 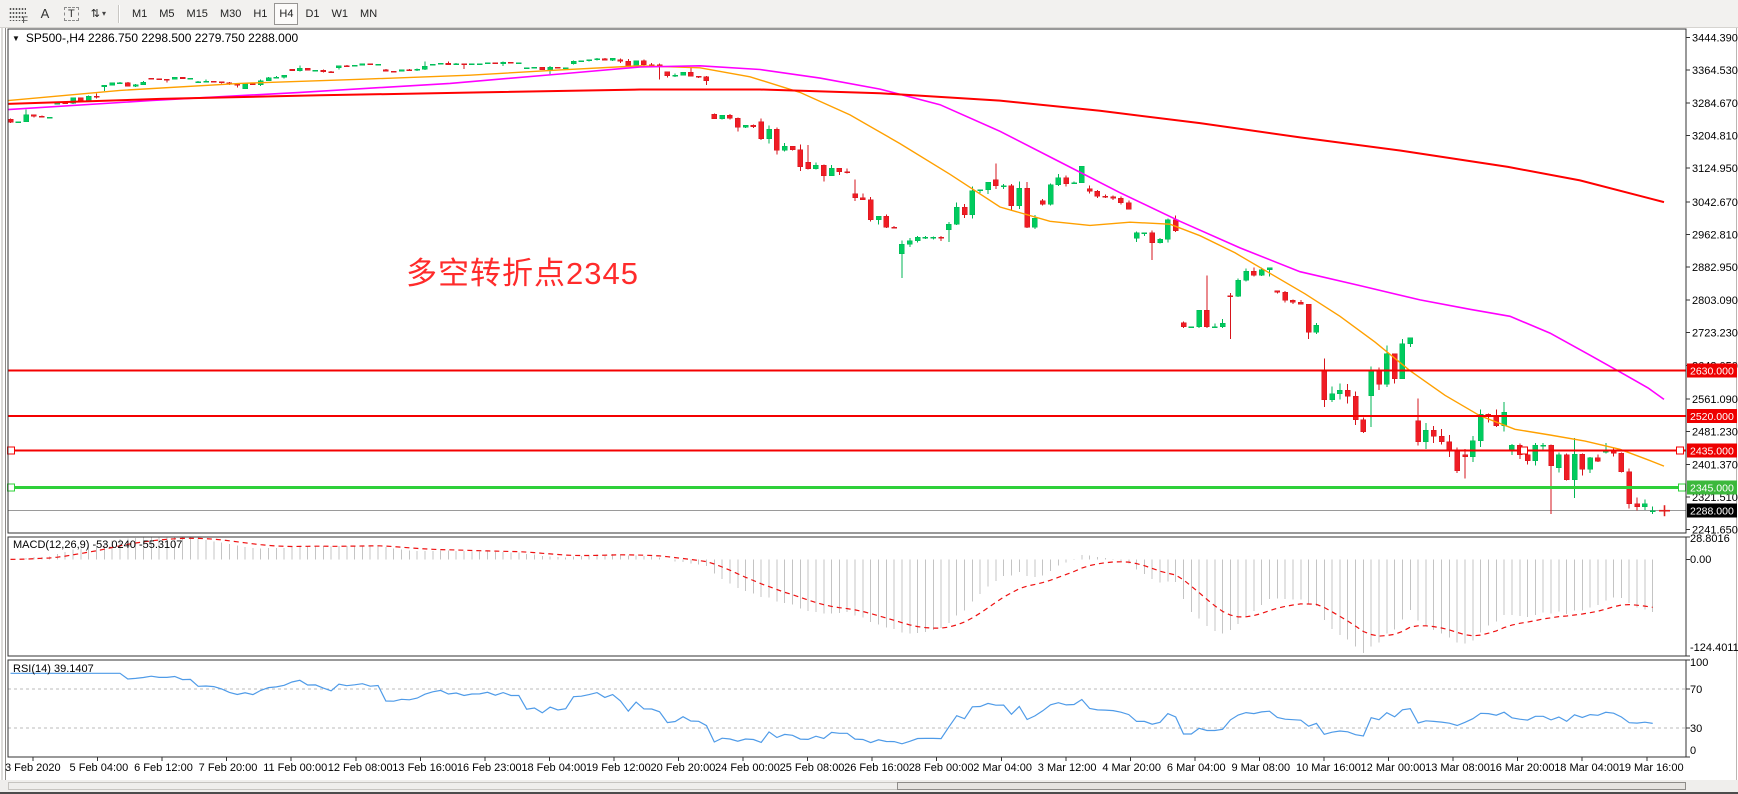 I want to click on svg-text: 12 Feb 08:00, so click(x=360, y=768).